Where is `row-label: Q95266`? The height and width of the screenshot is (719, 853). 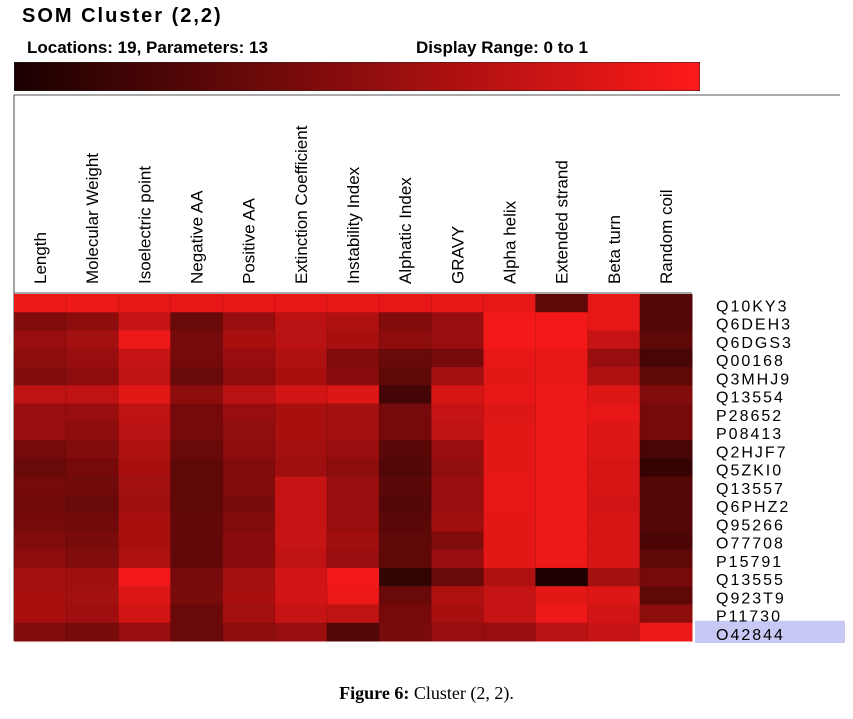 row-label: Q95266 is located at coordinates (750, 525).